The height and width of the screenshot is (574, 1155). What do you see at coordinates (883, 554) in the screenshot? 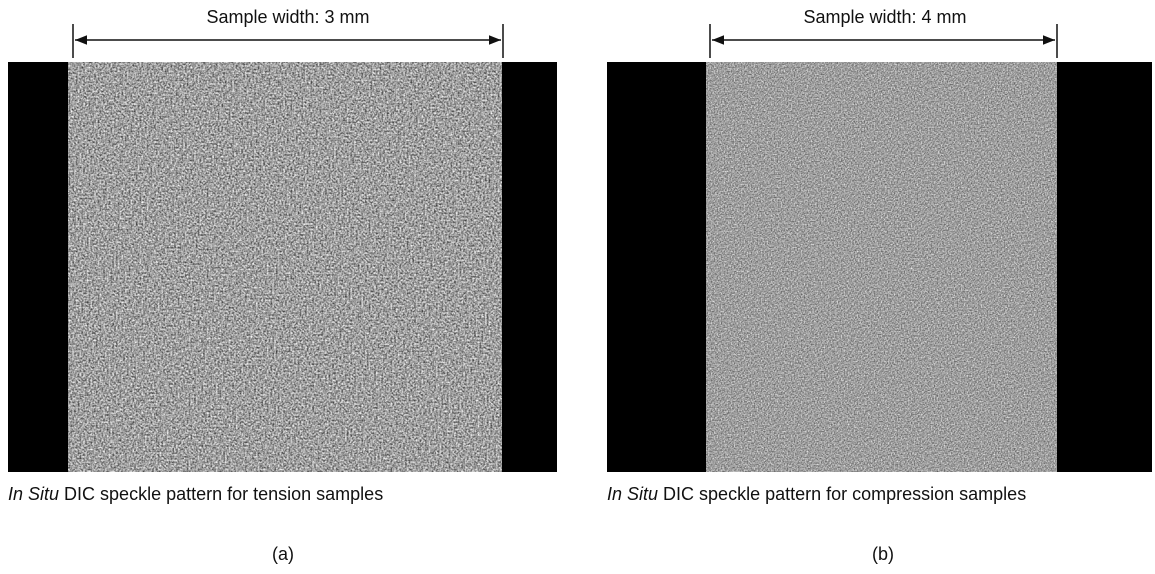
I see `panel-label: (b)` at bounding box center [883, 554].